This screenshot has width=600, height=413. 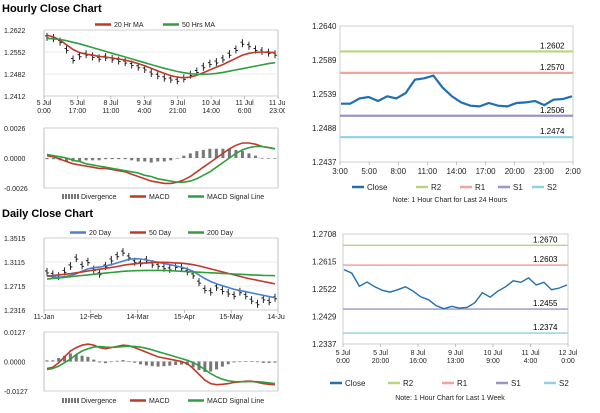 I want to click on y-tick-label: 1.2615, so click(x=324, y=262).